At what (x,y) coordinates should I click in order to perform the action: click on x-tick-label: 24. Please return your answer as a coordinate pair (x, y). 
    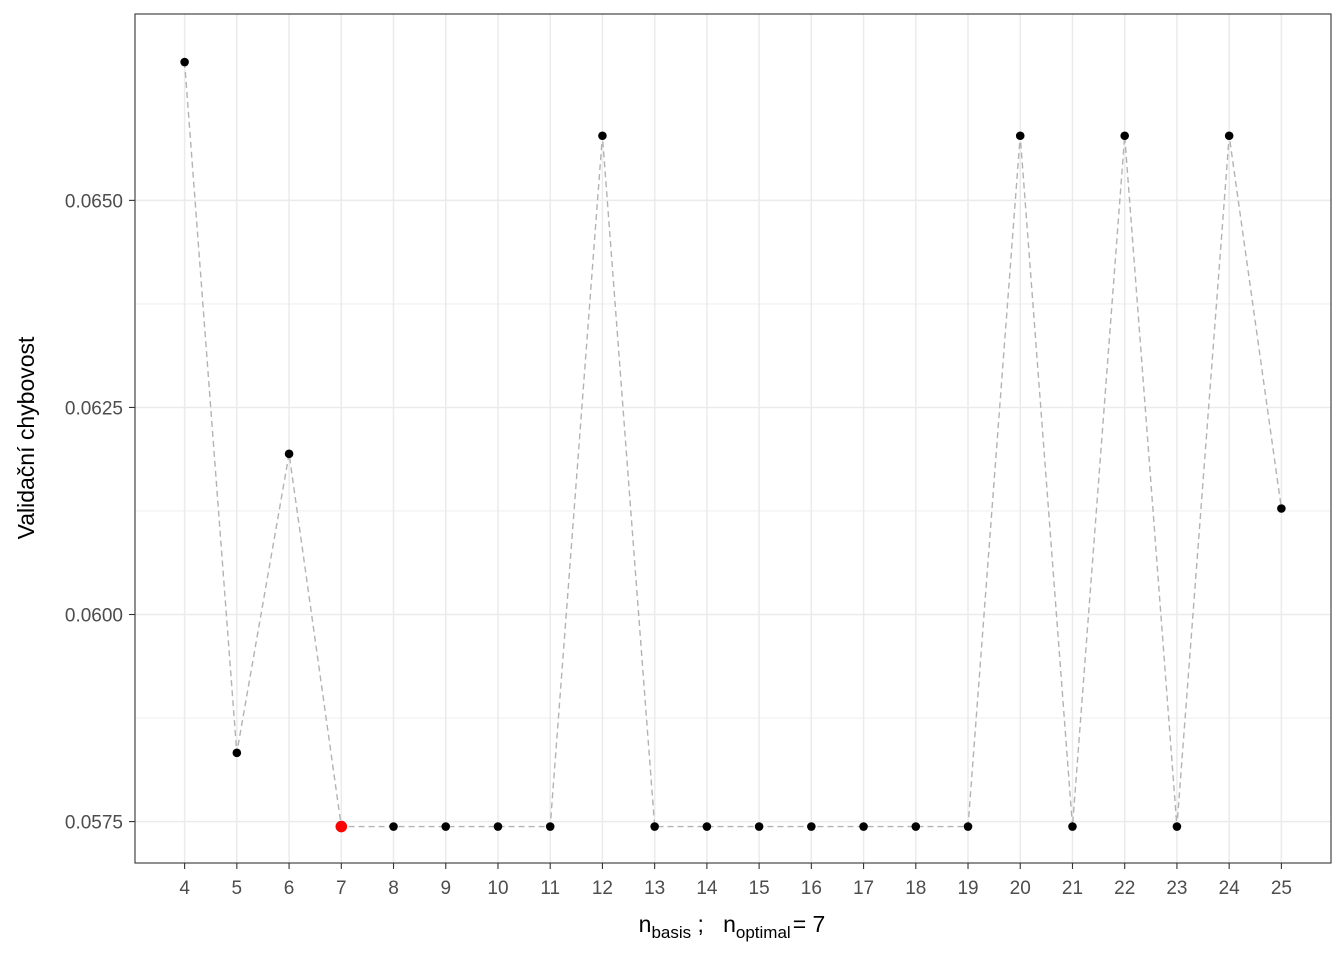
    Looking at the image, I should click on (1230, 888).